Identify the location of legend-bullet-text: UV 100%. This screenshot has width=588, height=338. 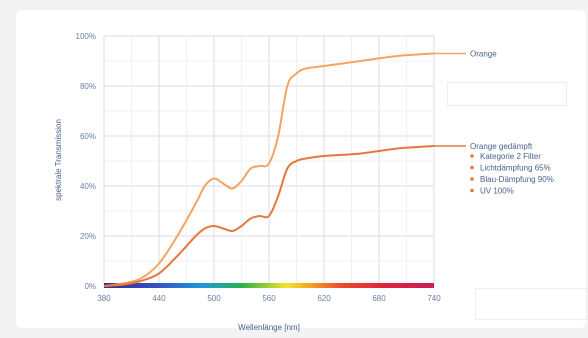
(497, 191).